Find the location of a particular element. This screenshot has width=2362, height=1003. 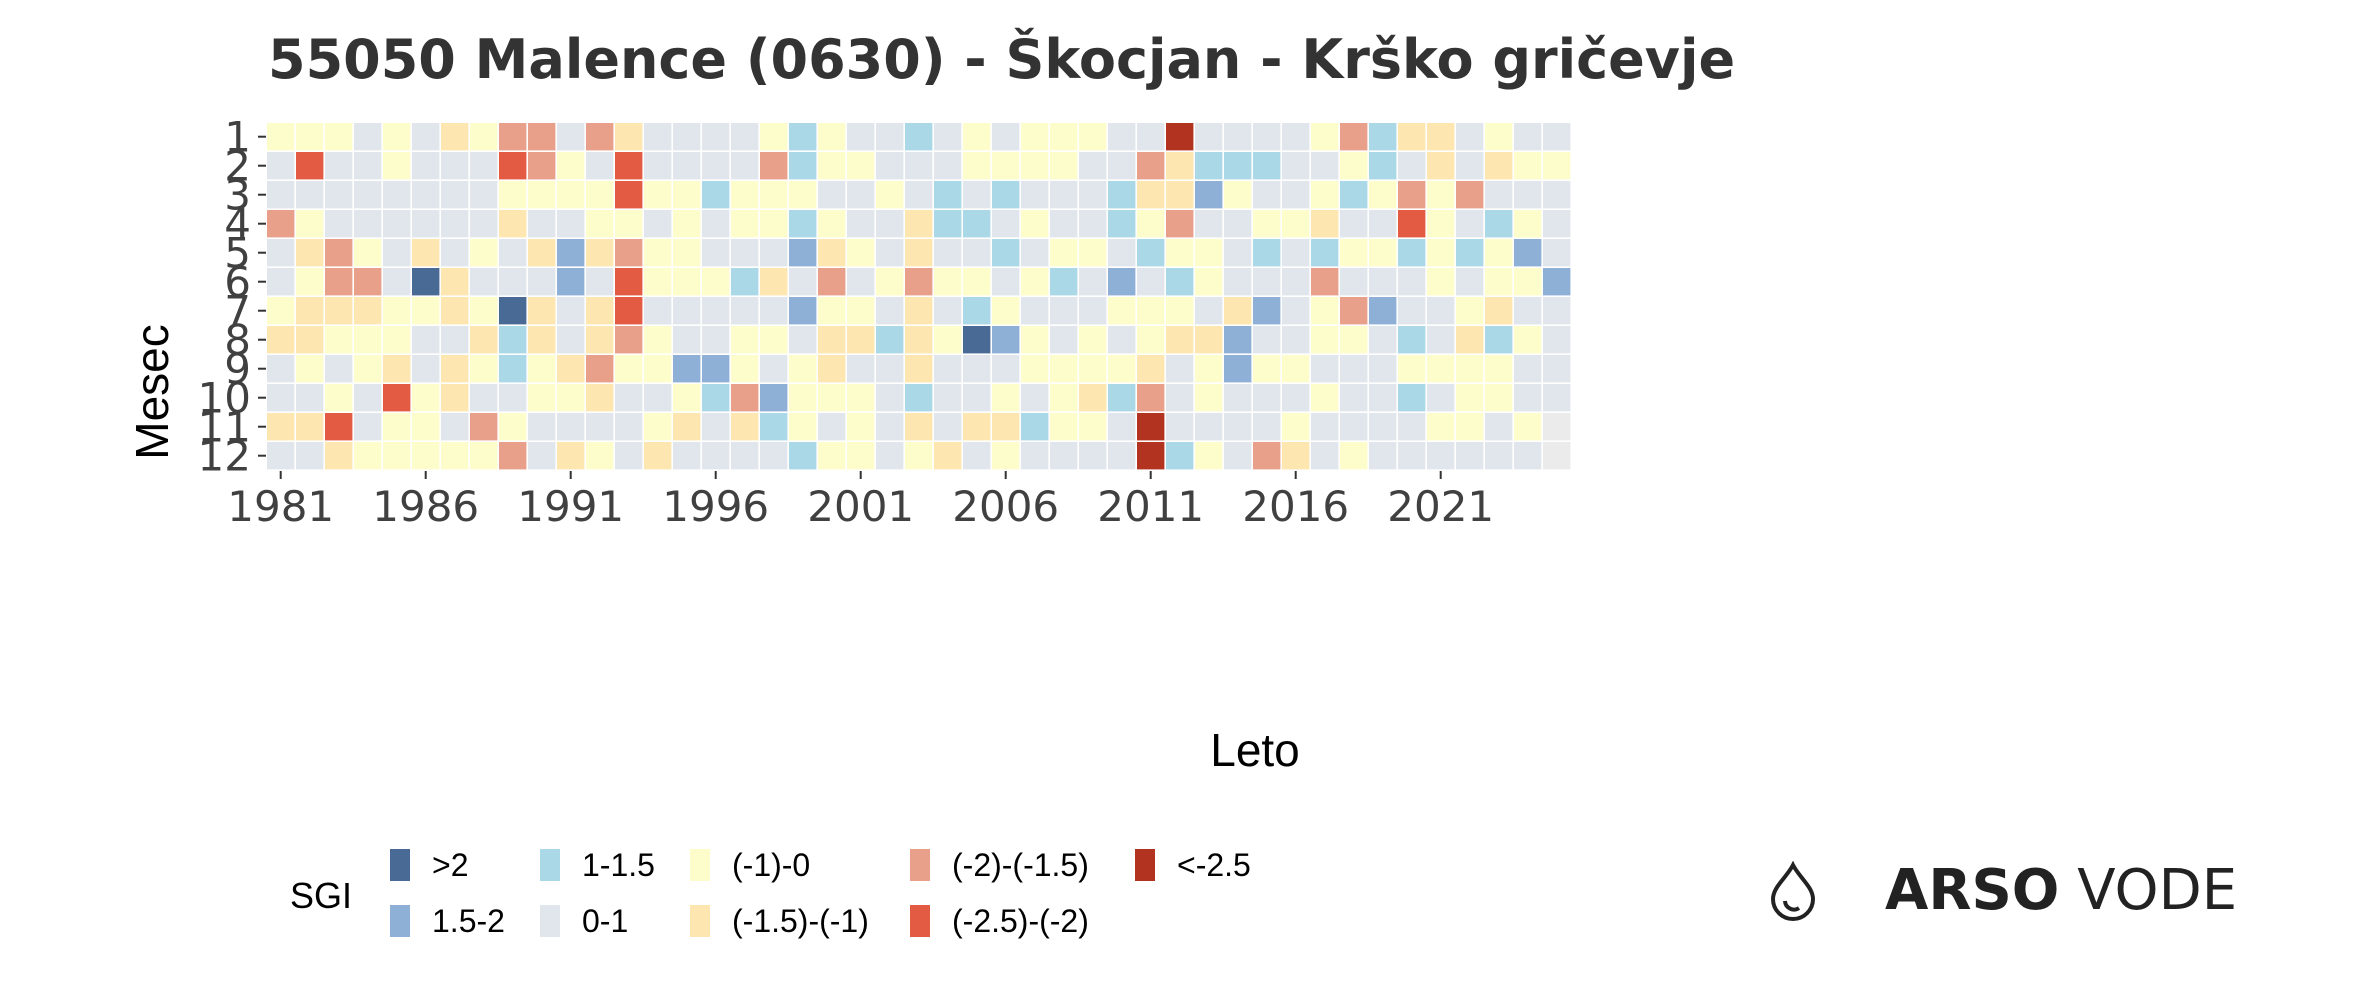

x-axis: 1981 1986 1991 1996 2001 2006 2011 2016 2021 is located at coordinates (860, 501).